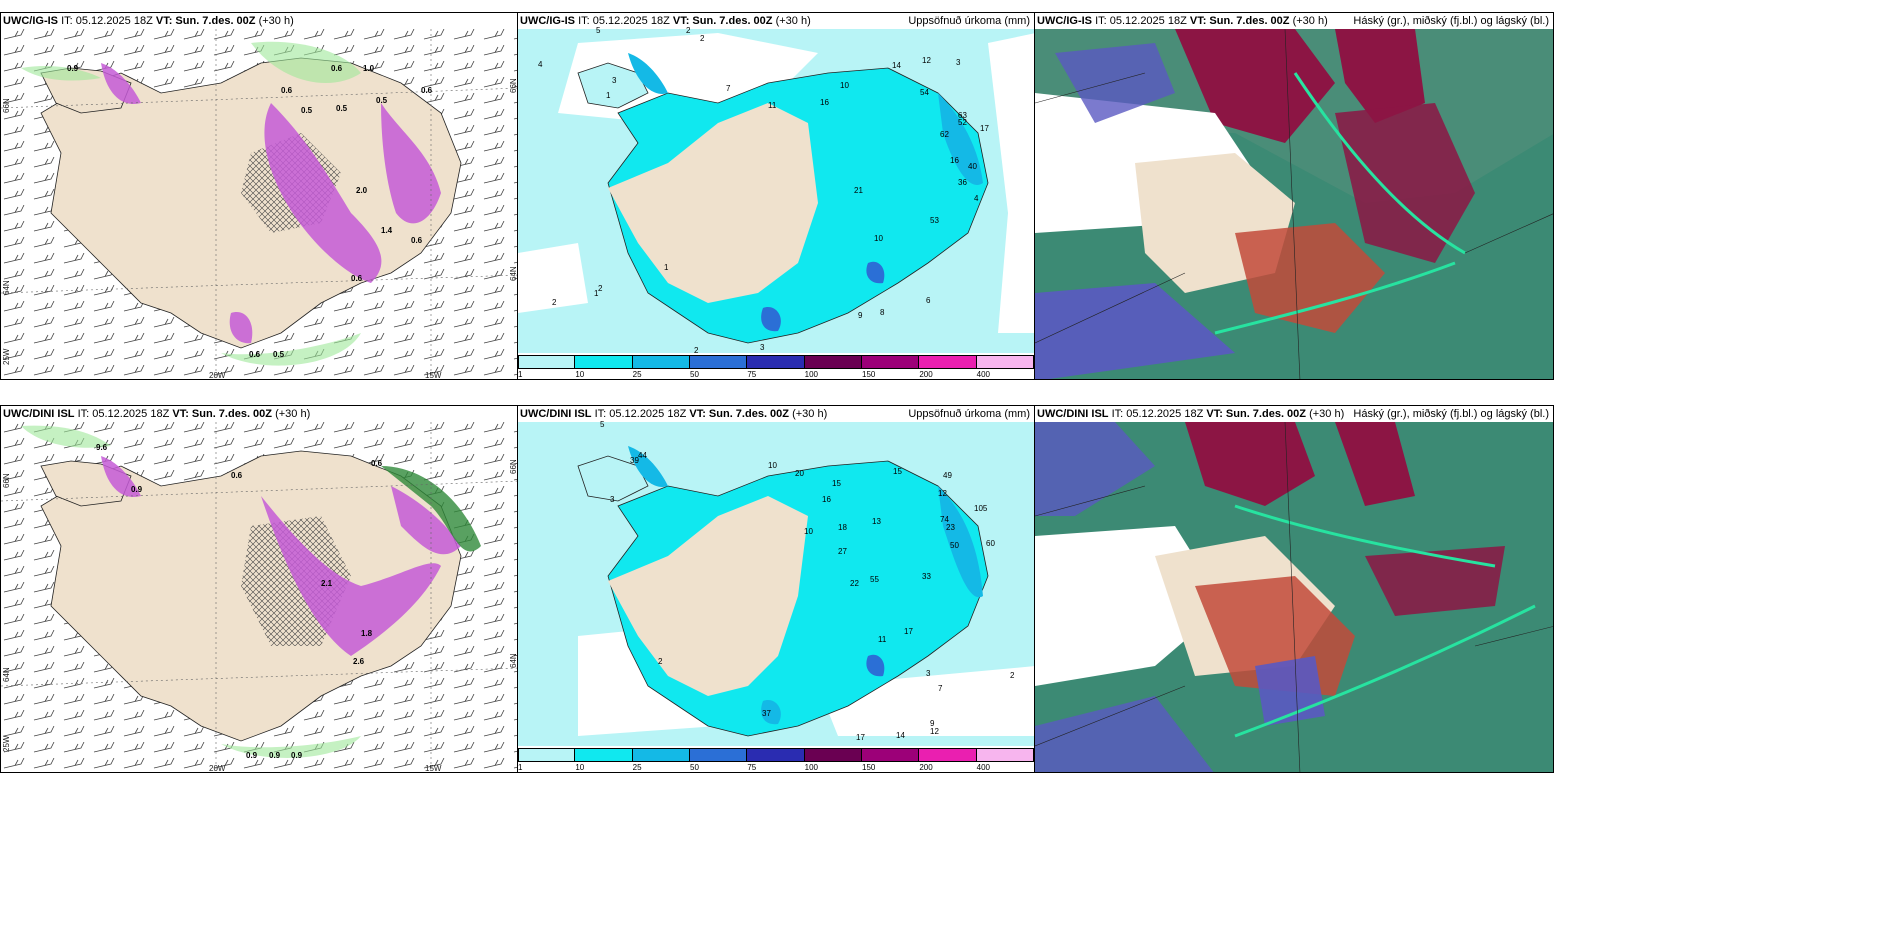 Image resolution: width=1900 pixels, height=950 pixels. What do you see at coordinates (766, 713) in the screenshot?
I see `map-value-label: 37` at bounding box center [766, 713].